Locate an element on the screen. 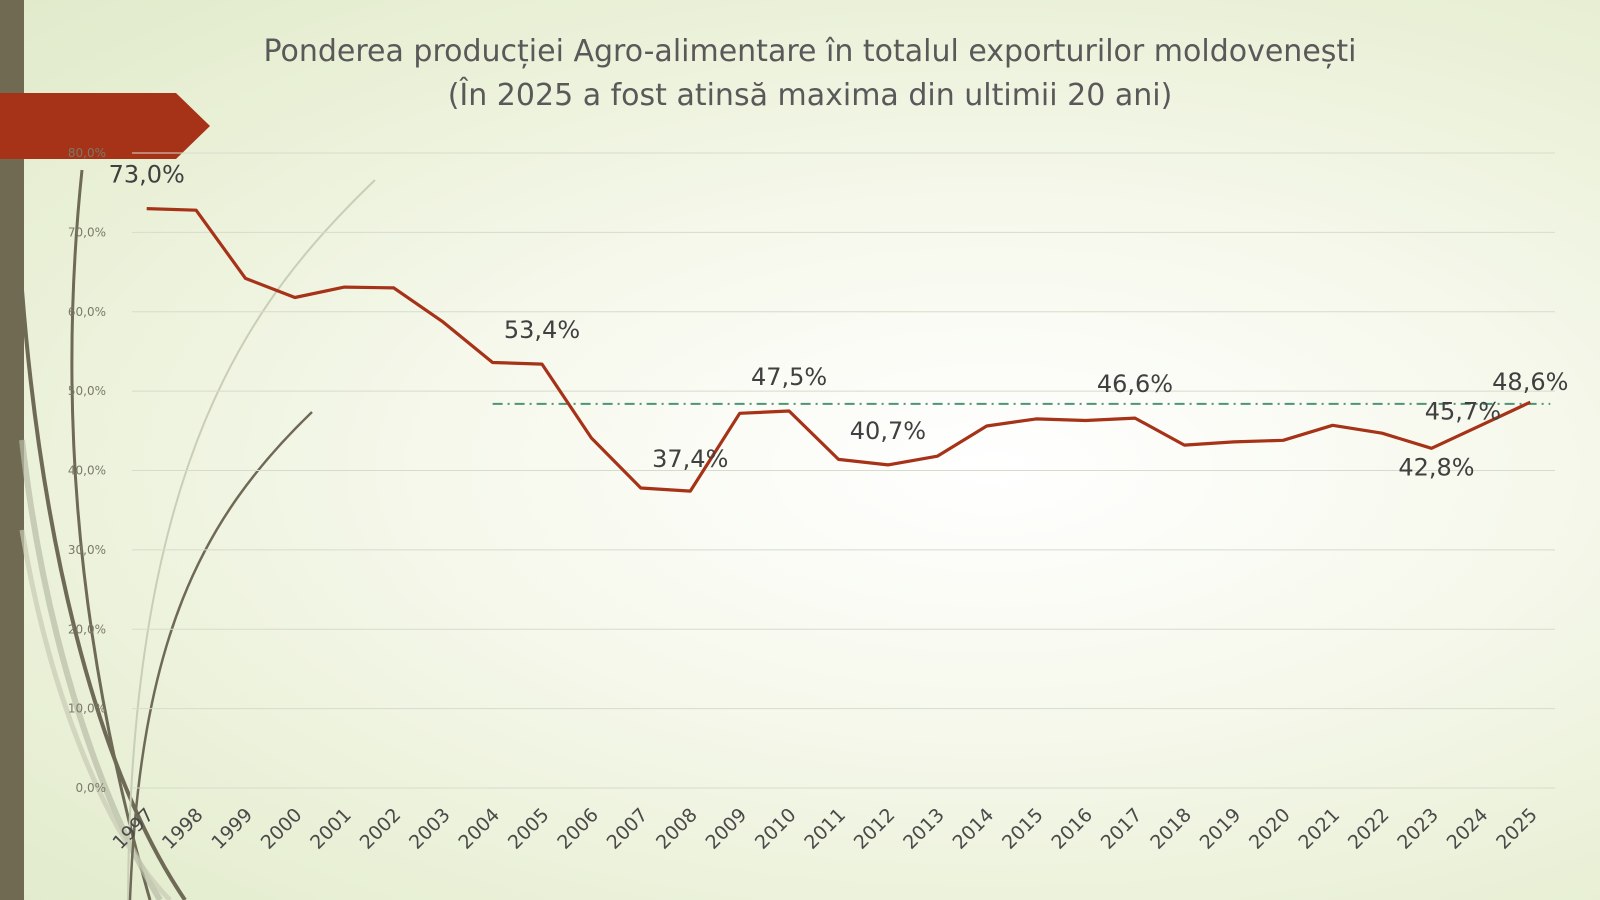 The image size is (1600, 900). x-tick-label: 2022 is located at coordinates (1369, 829).